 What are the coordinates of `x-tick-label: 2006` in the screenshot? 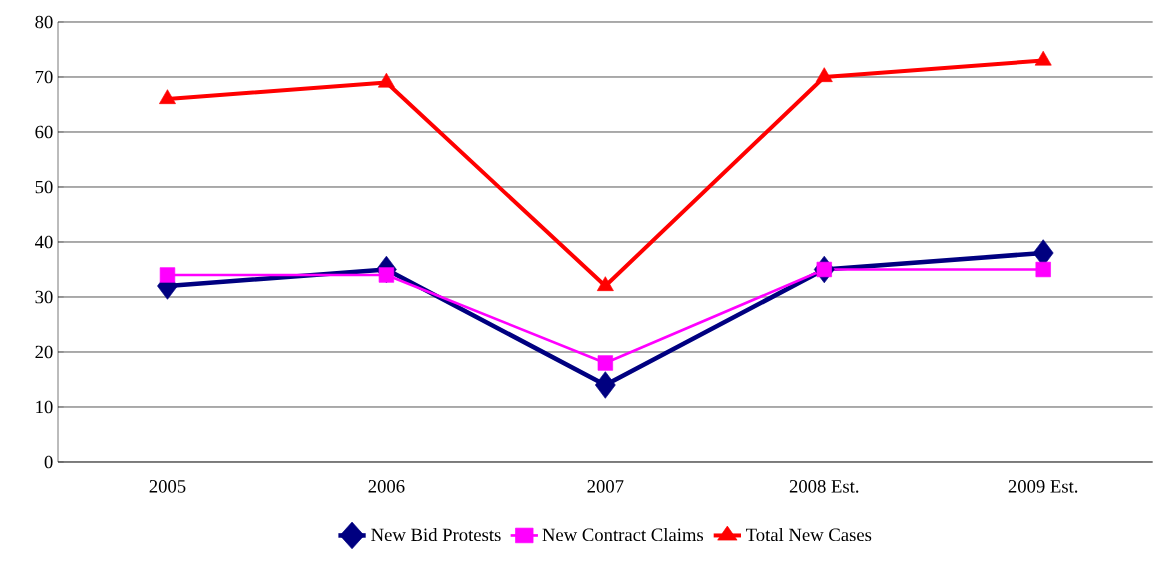 It's located at (386, 486).